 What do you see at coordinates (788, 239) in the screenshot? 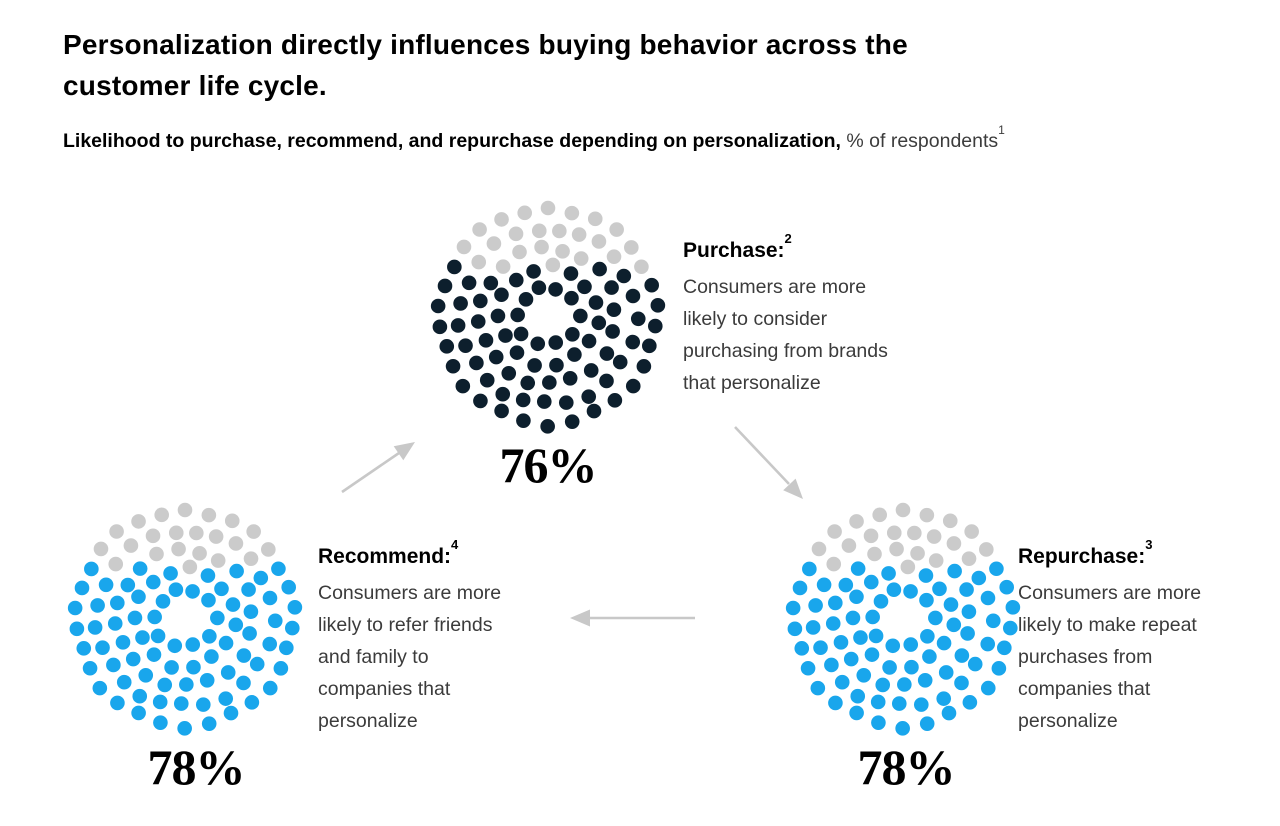
I see `purchase-footnote-marker: 2` at bounding box center [788, 239].